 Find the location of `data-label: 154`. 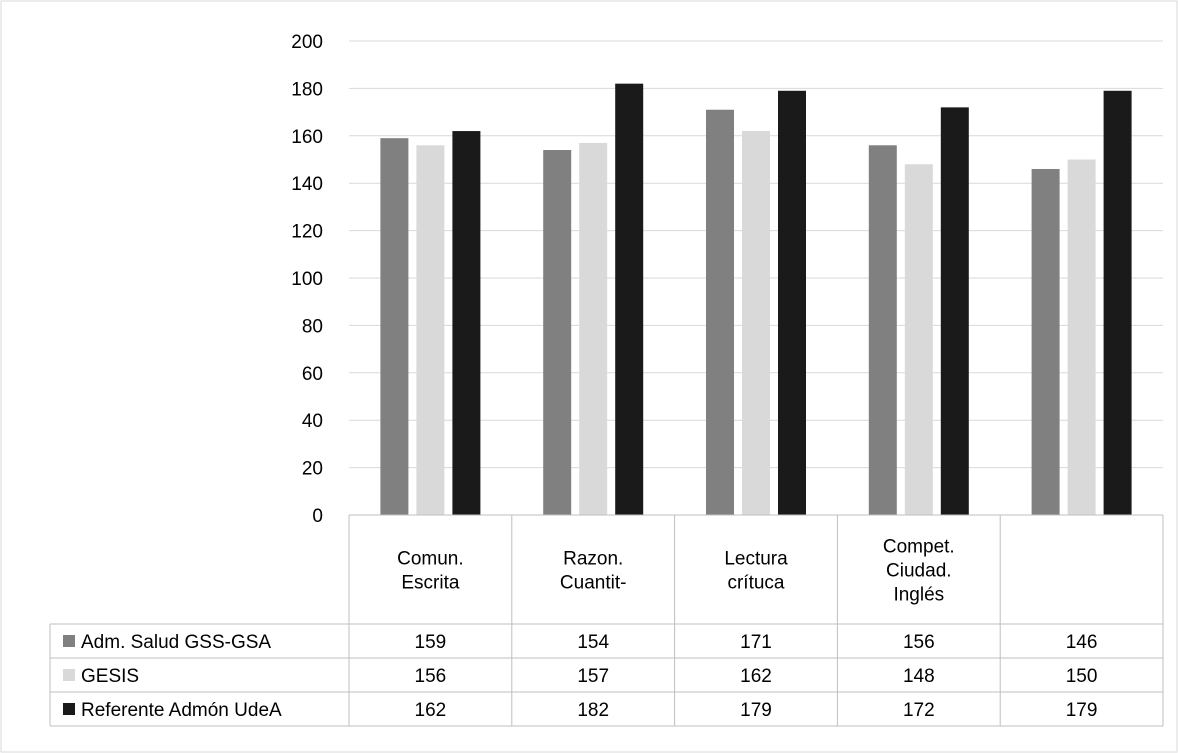

data-label: 154 is located at coordinates (593, 642).